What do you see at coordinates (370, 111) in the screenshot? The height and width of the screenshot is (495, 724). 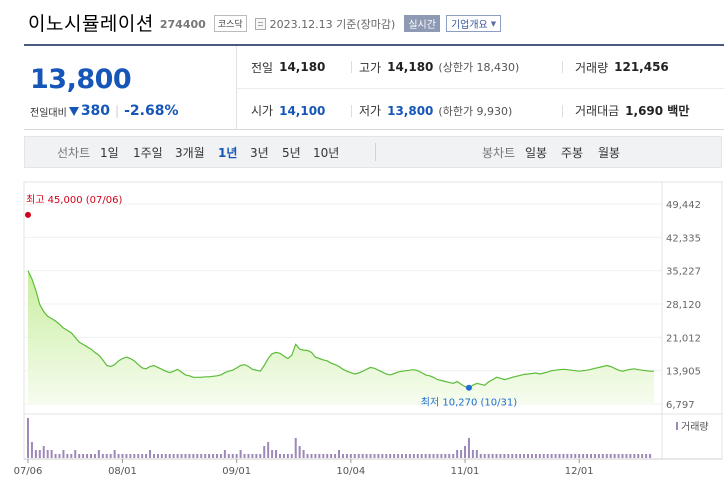 I see `low-label: 저가` at bounding box center [370, 111].